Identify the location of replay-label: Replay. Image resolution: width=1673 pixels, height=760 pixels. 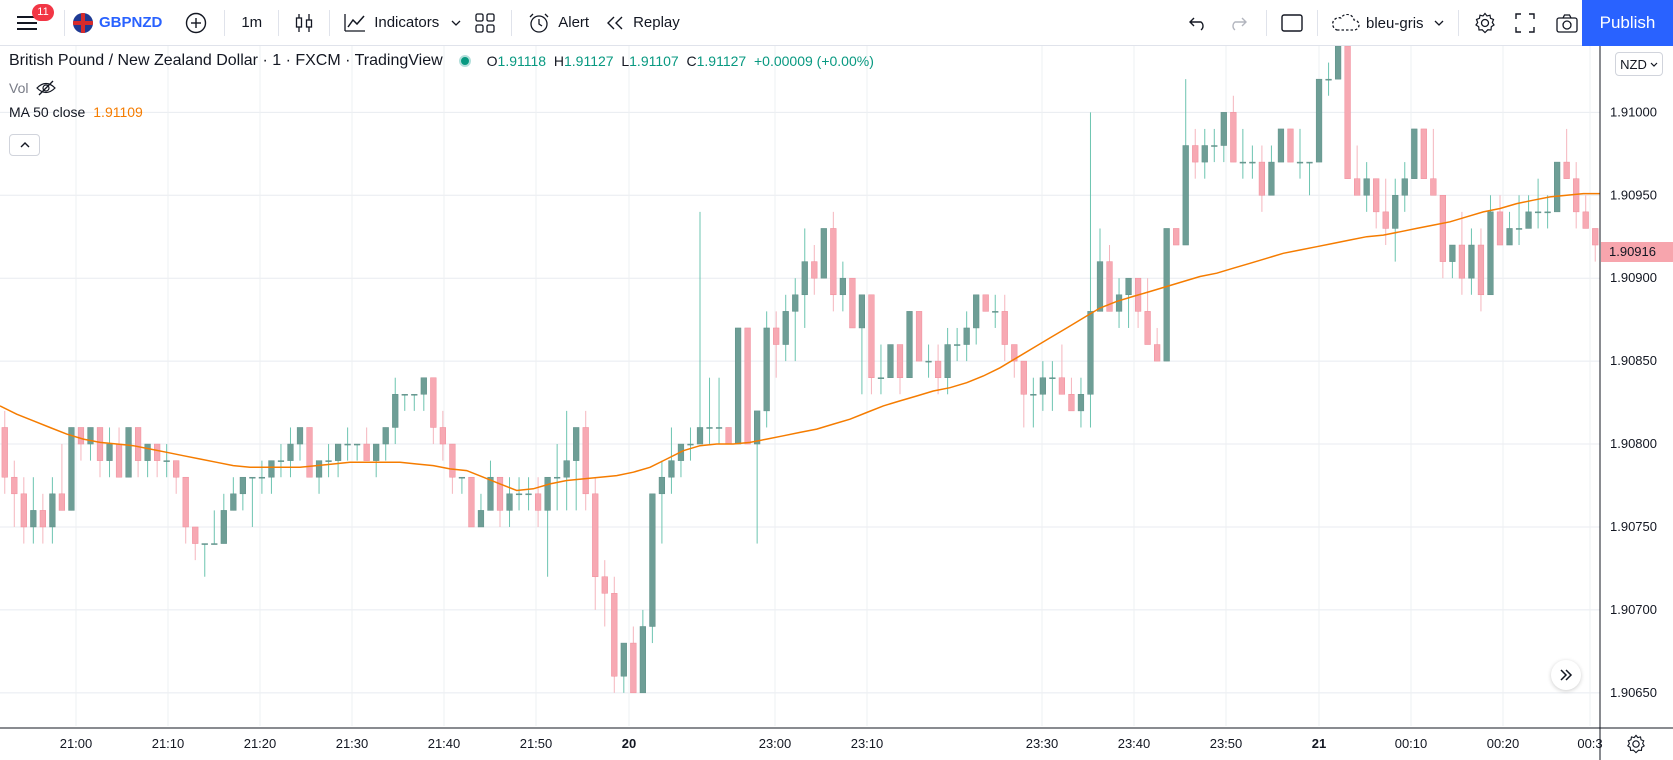
(656, 22).